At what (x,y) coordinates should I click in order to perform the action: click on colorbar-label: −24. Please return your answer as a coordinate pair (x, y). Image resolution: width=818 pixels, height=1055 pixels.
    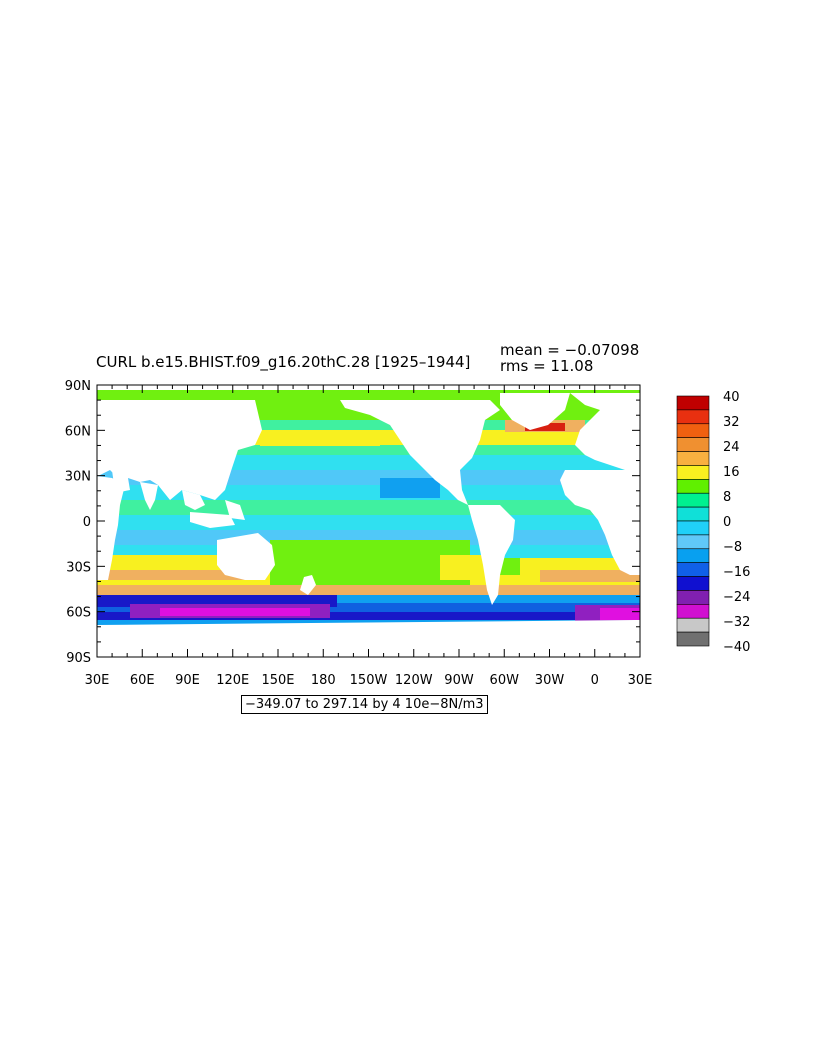
    Looking at the image, I should click on (736, 597).